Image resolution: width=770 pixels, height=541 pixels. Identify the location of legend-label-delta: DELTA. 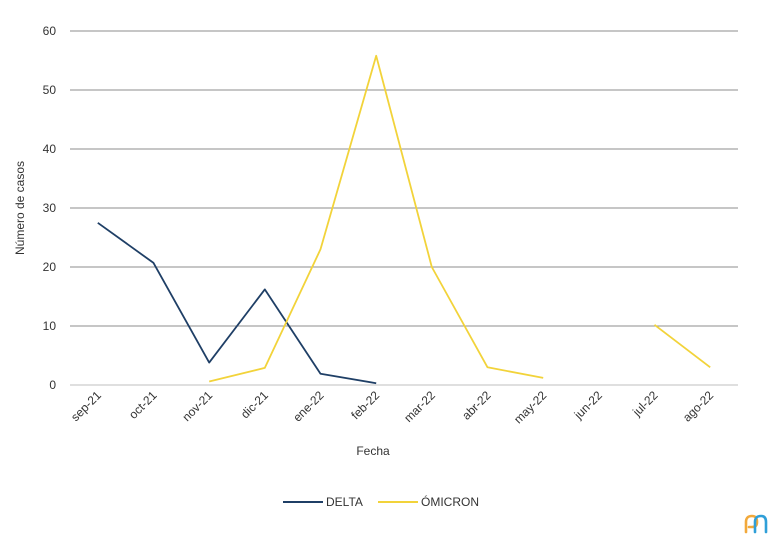
(344, 502).